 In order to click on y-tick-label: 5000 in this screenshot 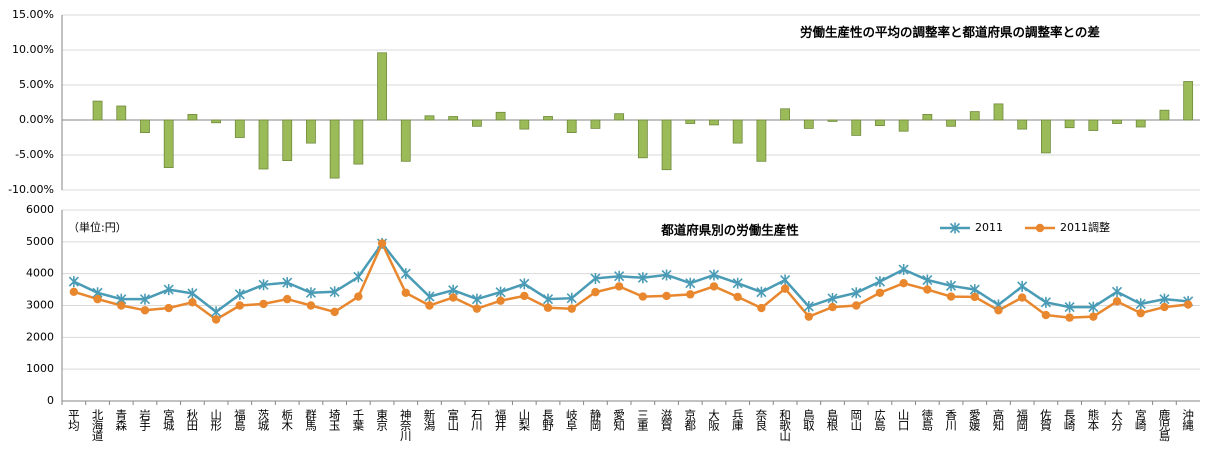, I will do `click(40, 241)`.